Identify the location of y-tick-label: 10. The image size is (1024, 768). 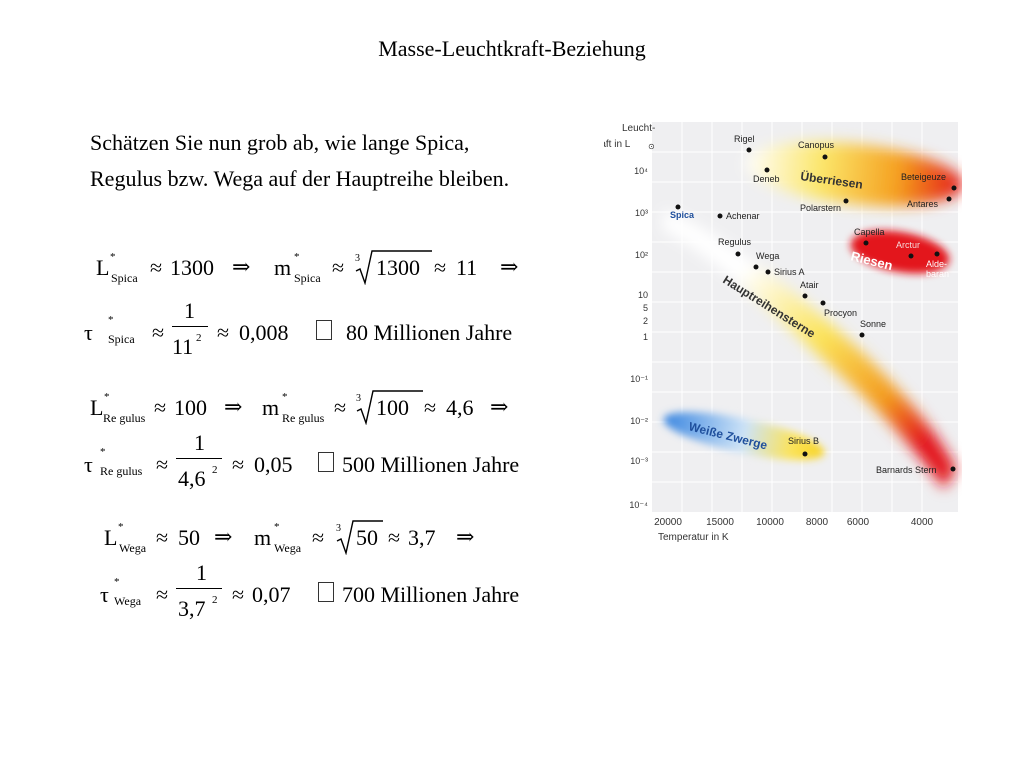
(643, 295).